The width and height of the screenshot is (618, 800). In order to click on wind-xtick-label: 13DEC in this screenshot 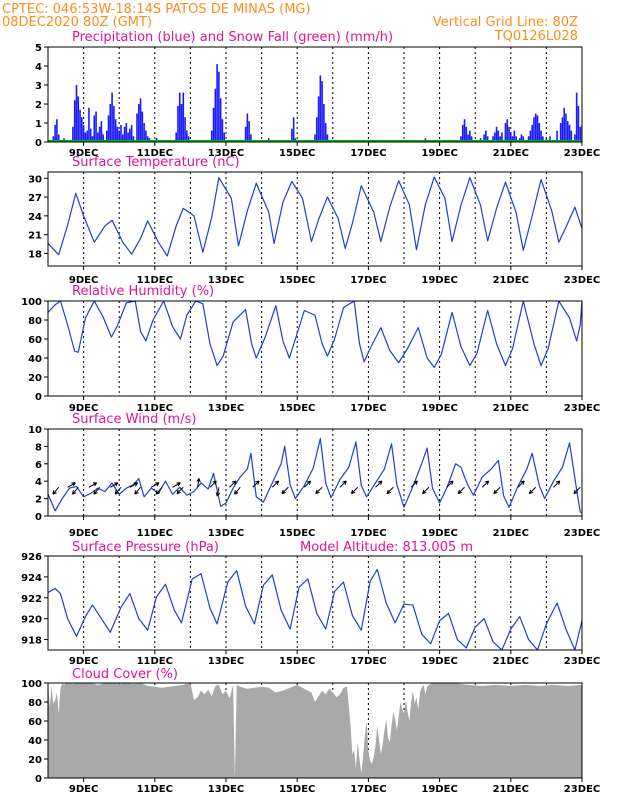, I will do `click(226, 533)`.